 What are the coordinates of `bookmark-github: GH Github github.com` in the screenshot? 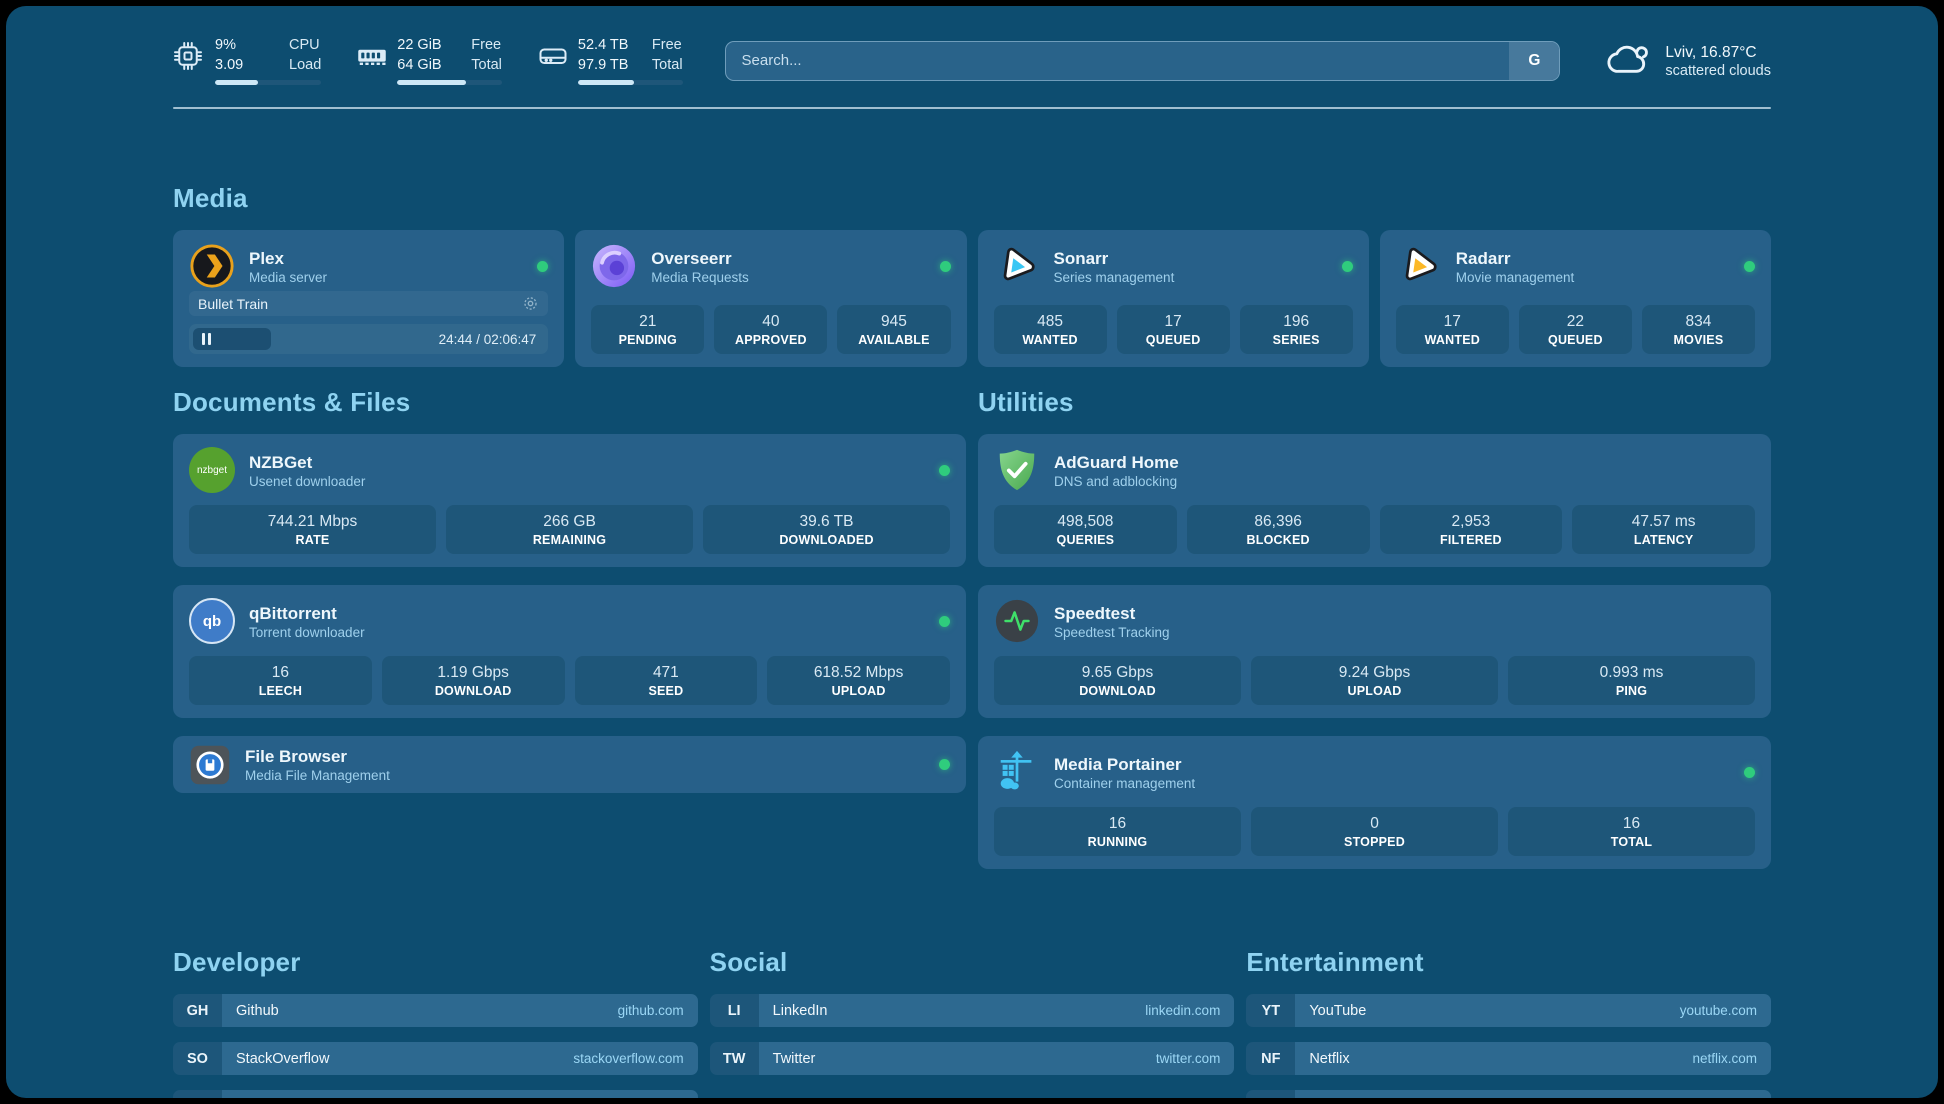 It's located at (435, 1011).